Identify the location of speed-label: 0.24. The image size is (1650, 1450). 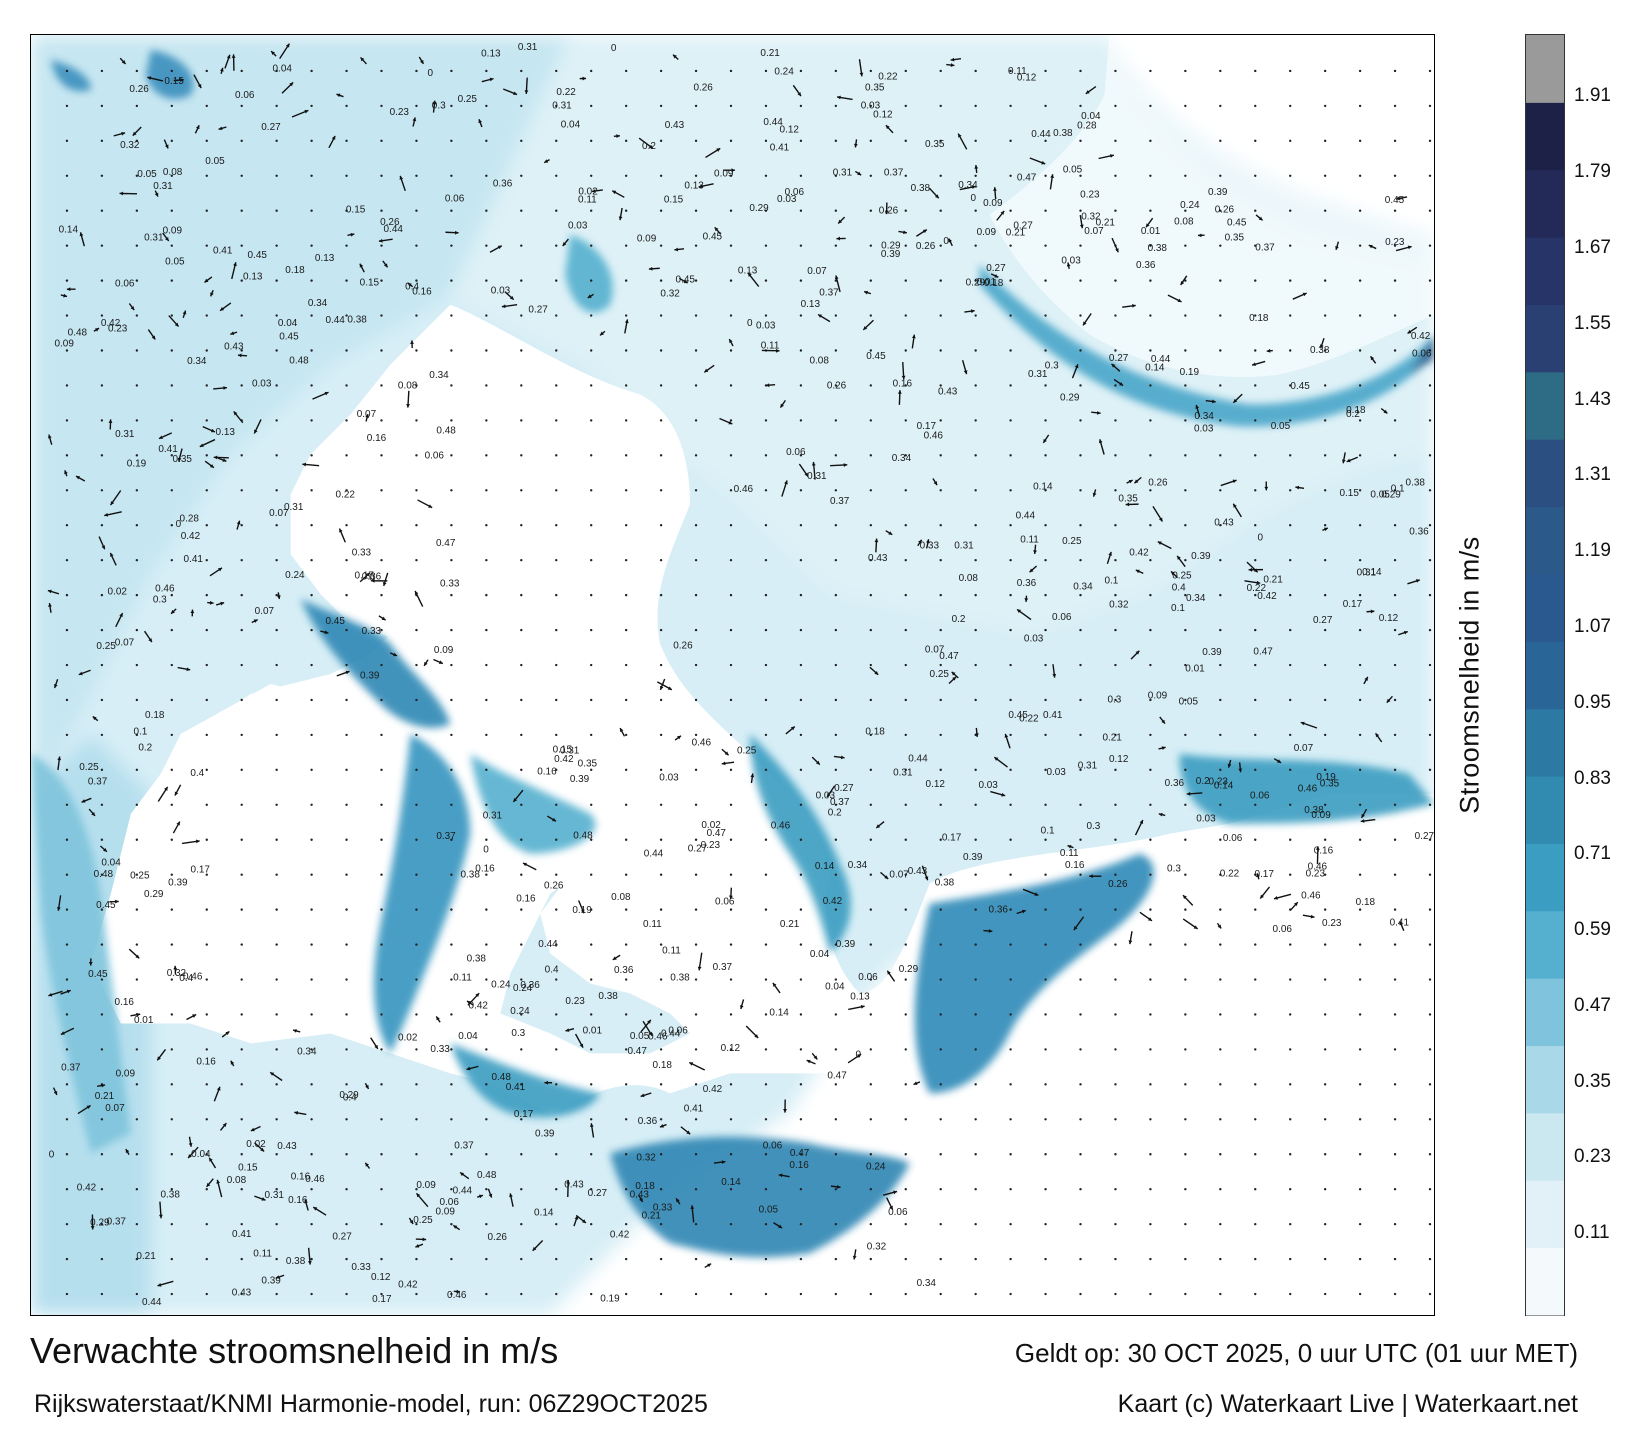
(295, 575).